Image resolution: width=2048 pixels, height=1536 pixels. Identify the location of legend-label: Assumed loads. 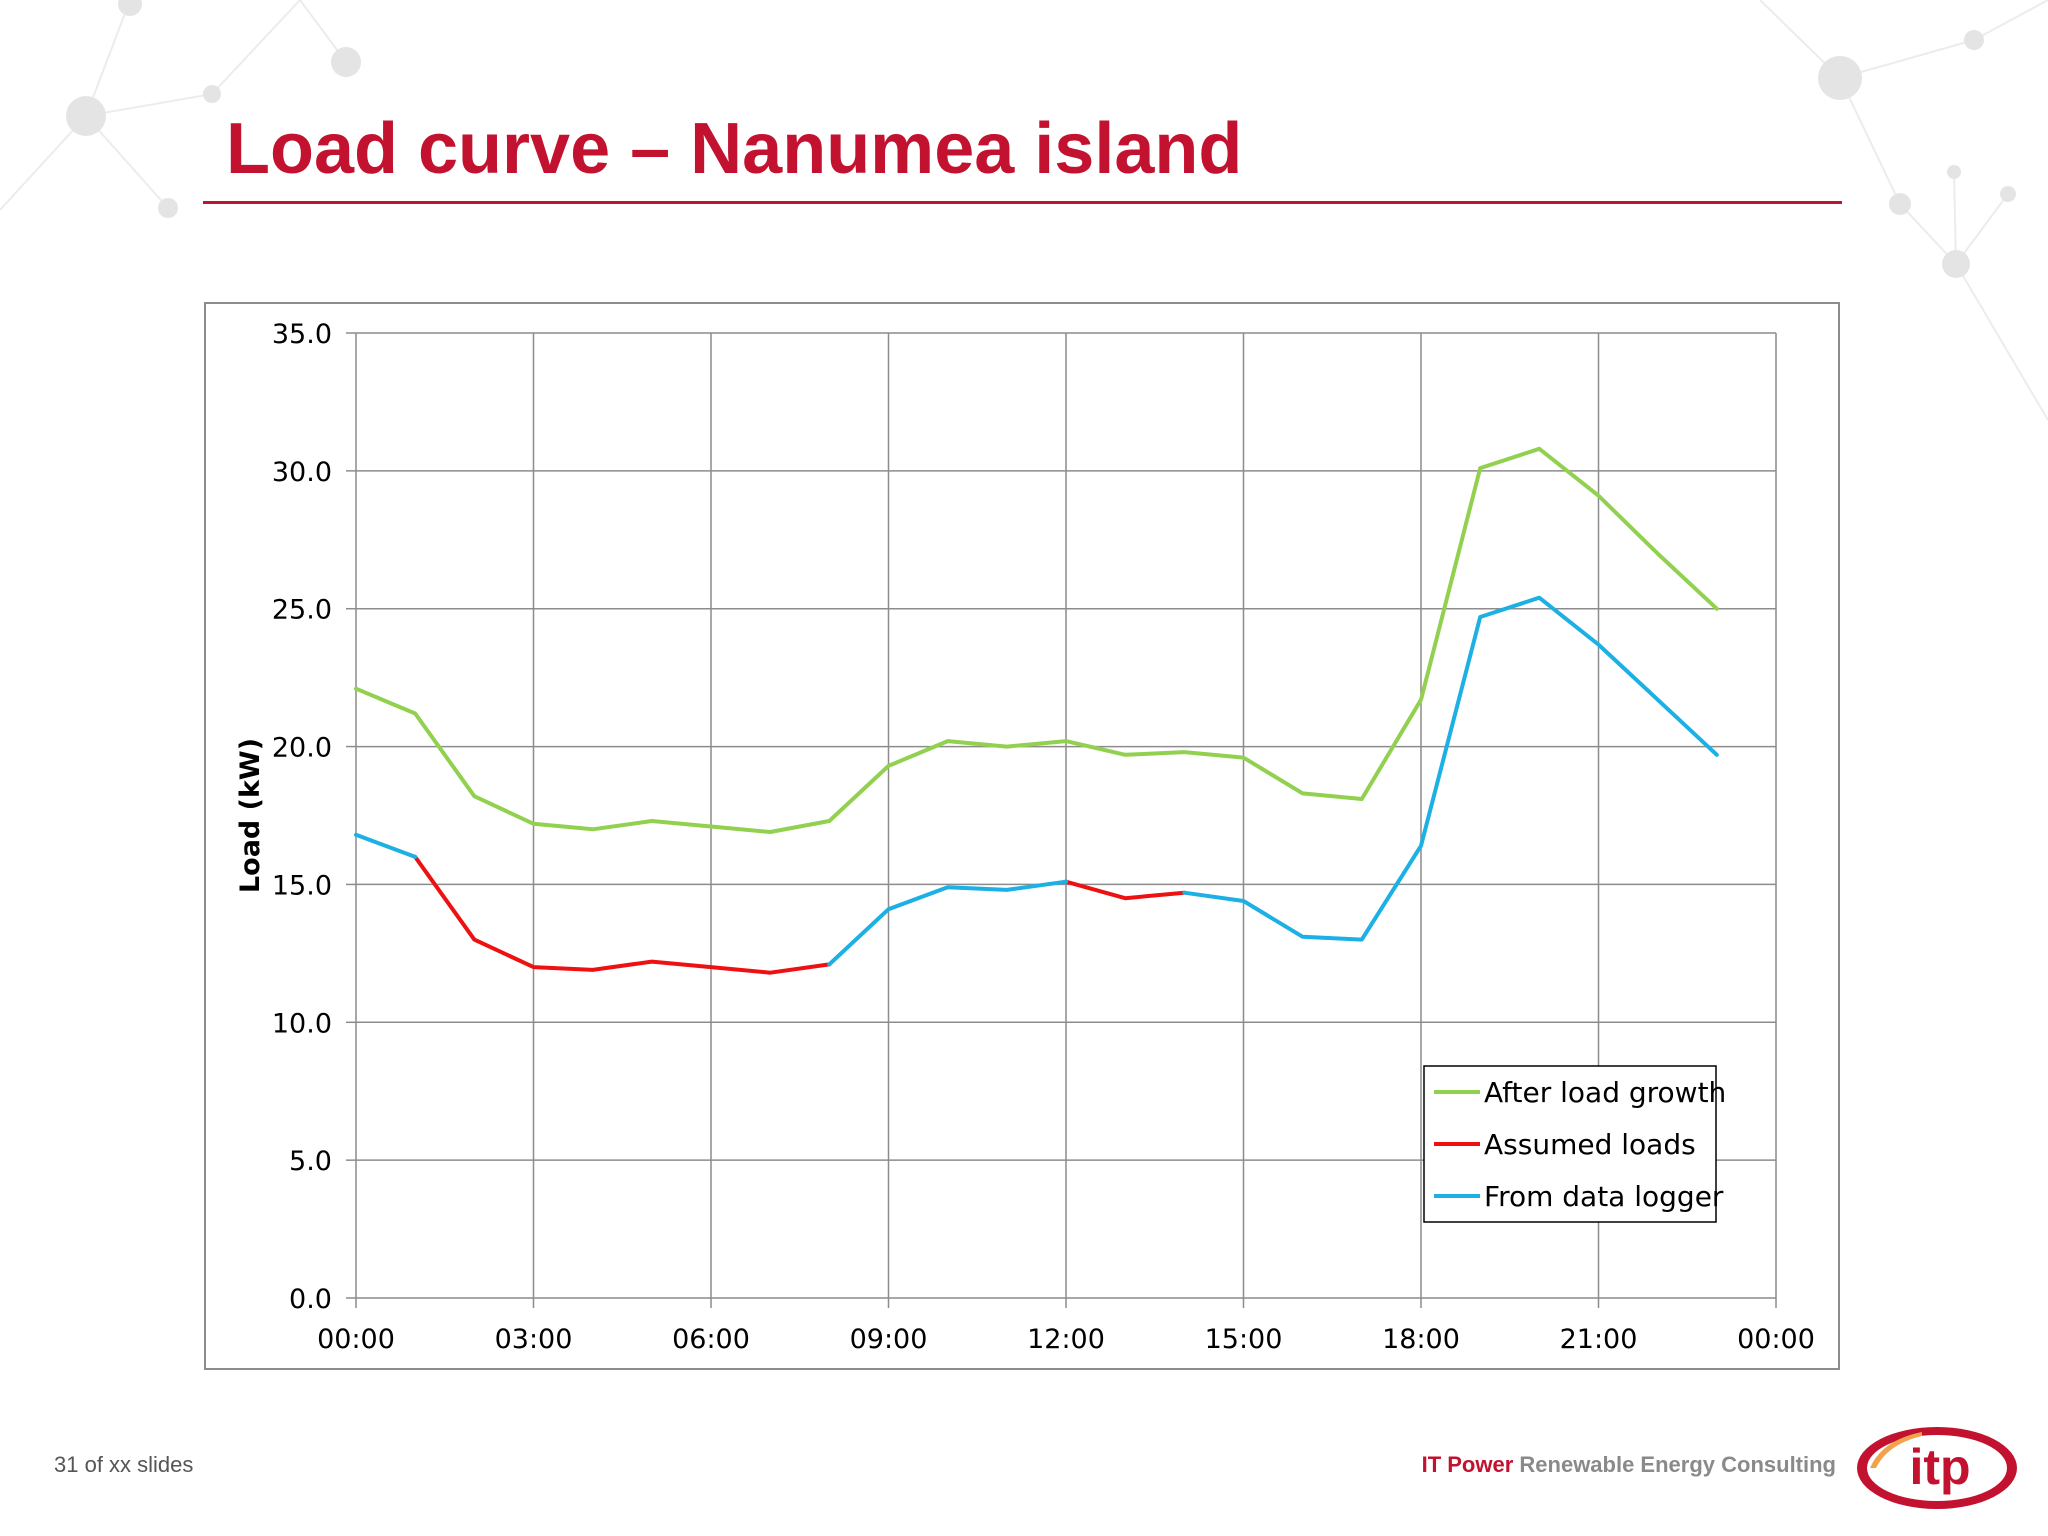
(1590, 1144).